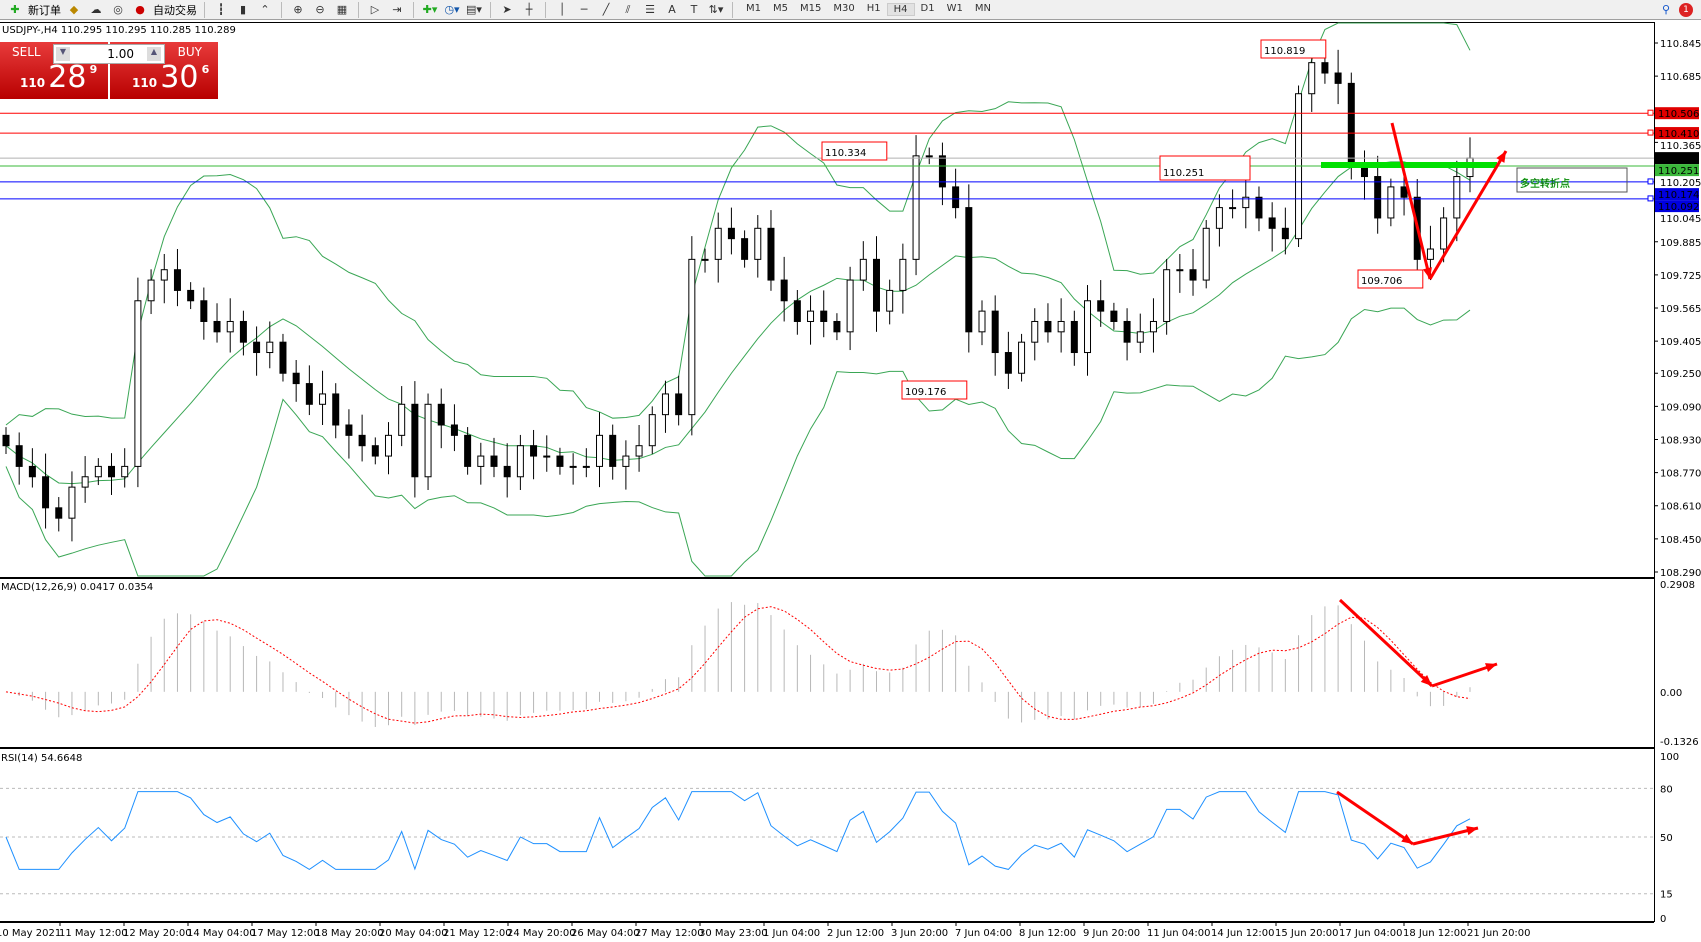 Image resolution: width=1701 pixels, height=942 pixels. I want to click on new-order-button: 新订单, so click(44, 10).